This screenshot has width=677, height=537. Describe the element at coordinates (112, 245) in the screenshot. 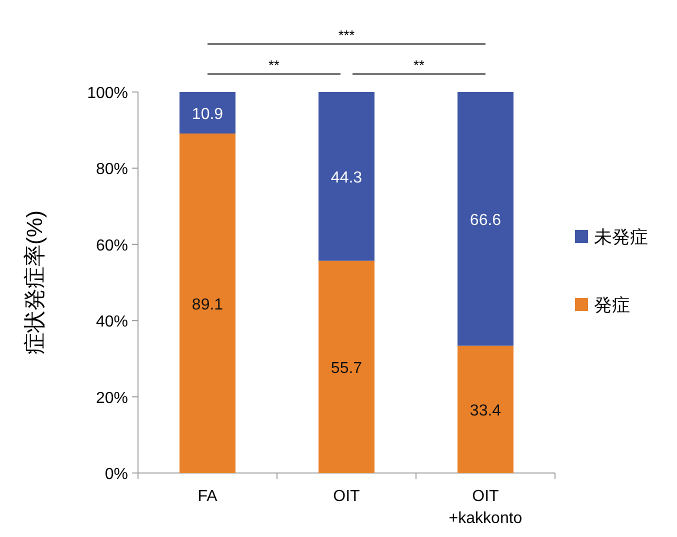

I see `y-tick-label: 60%` at that location.